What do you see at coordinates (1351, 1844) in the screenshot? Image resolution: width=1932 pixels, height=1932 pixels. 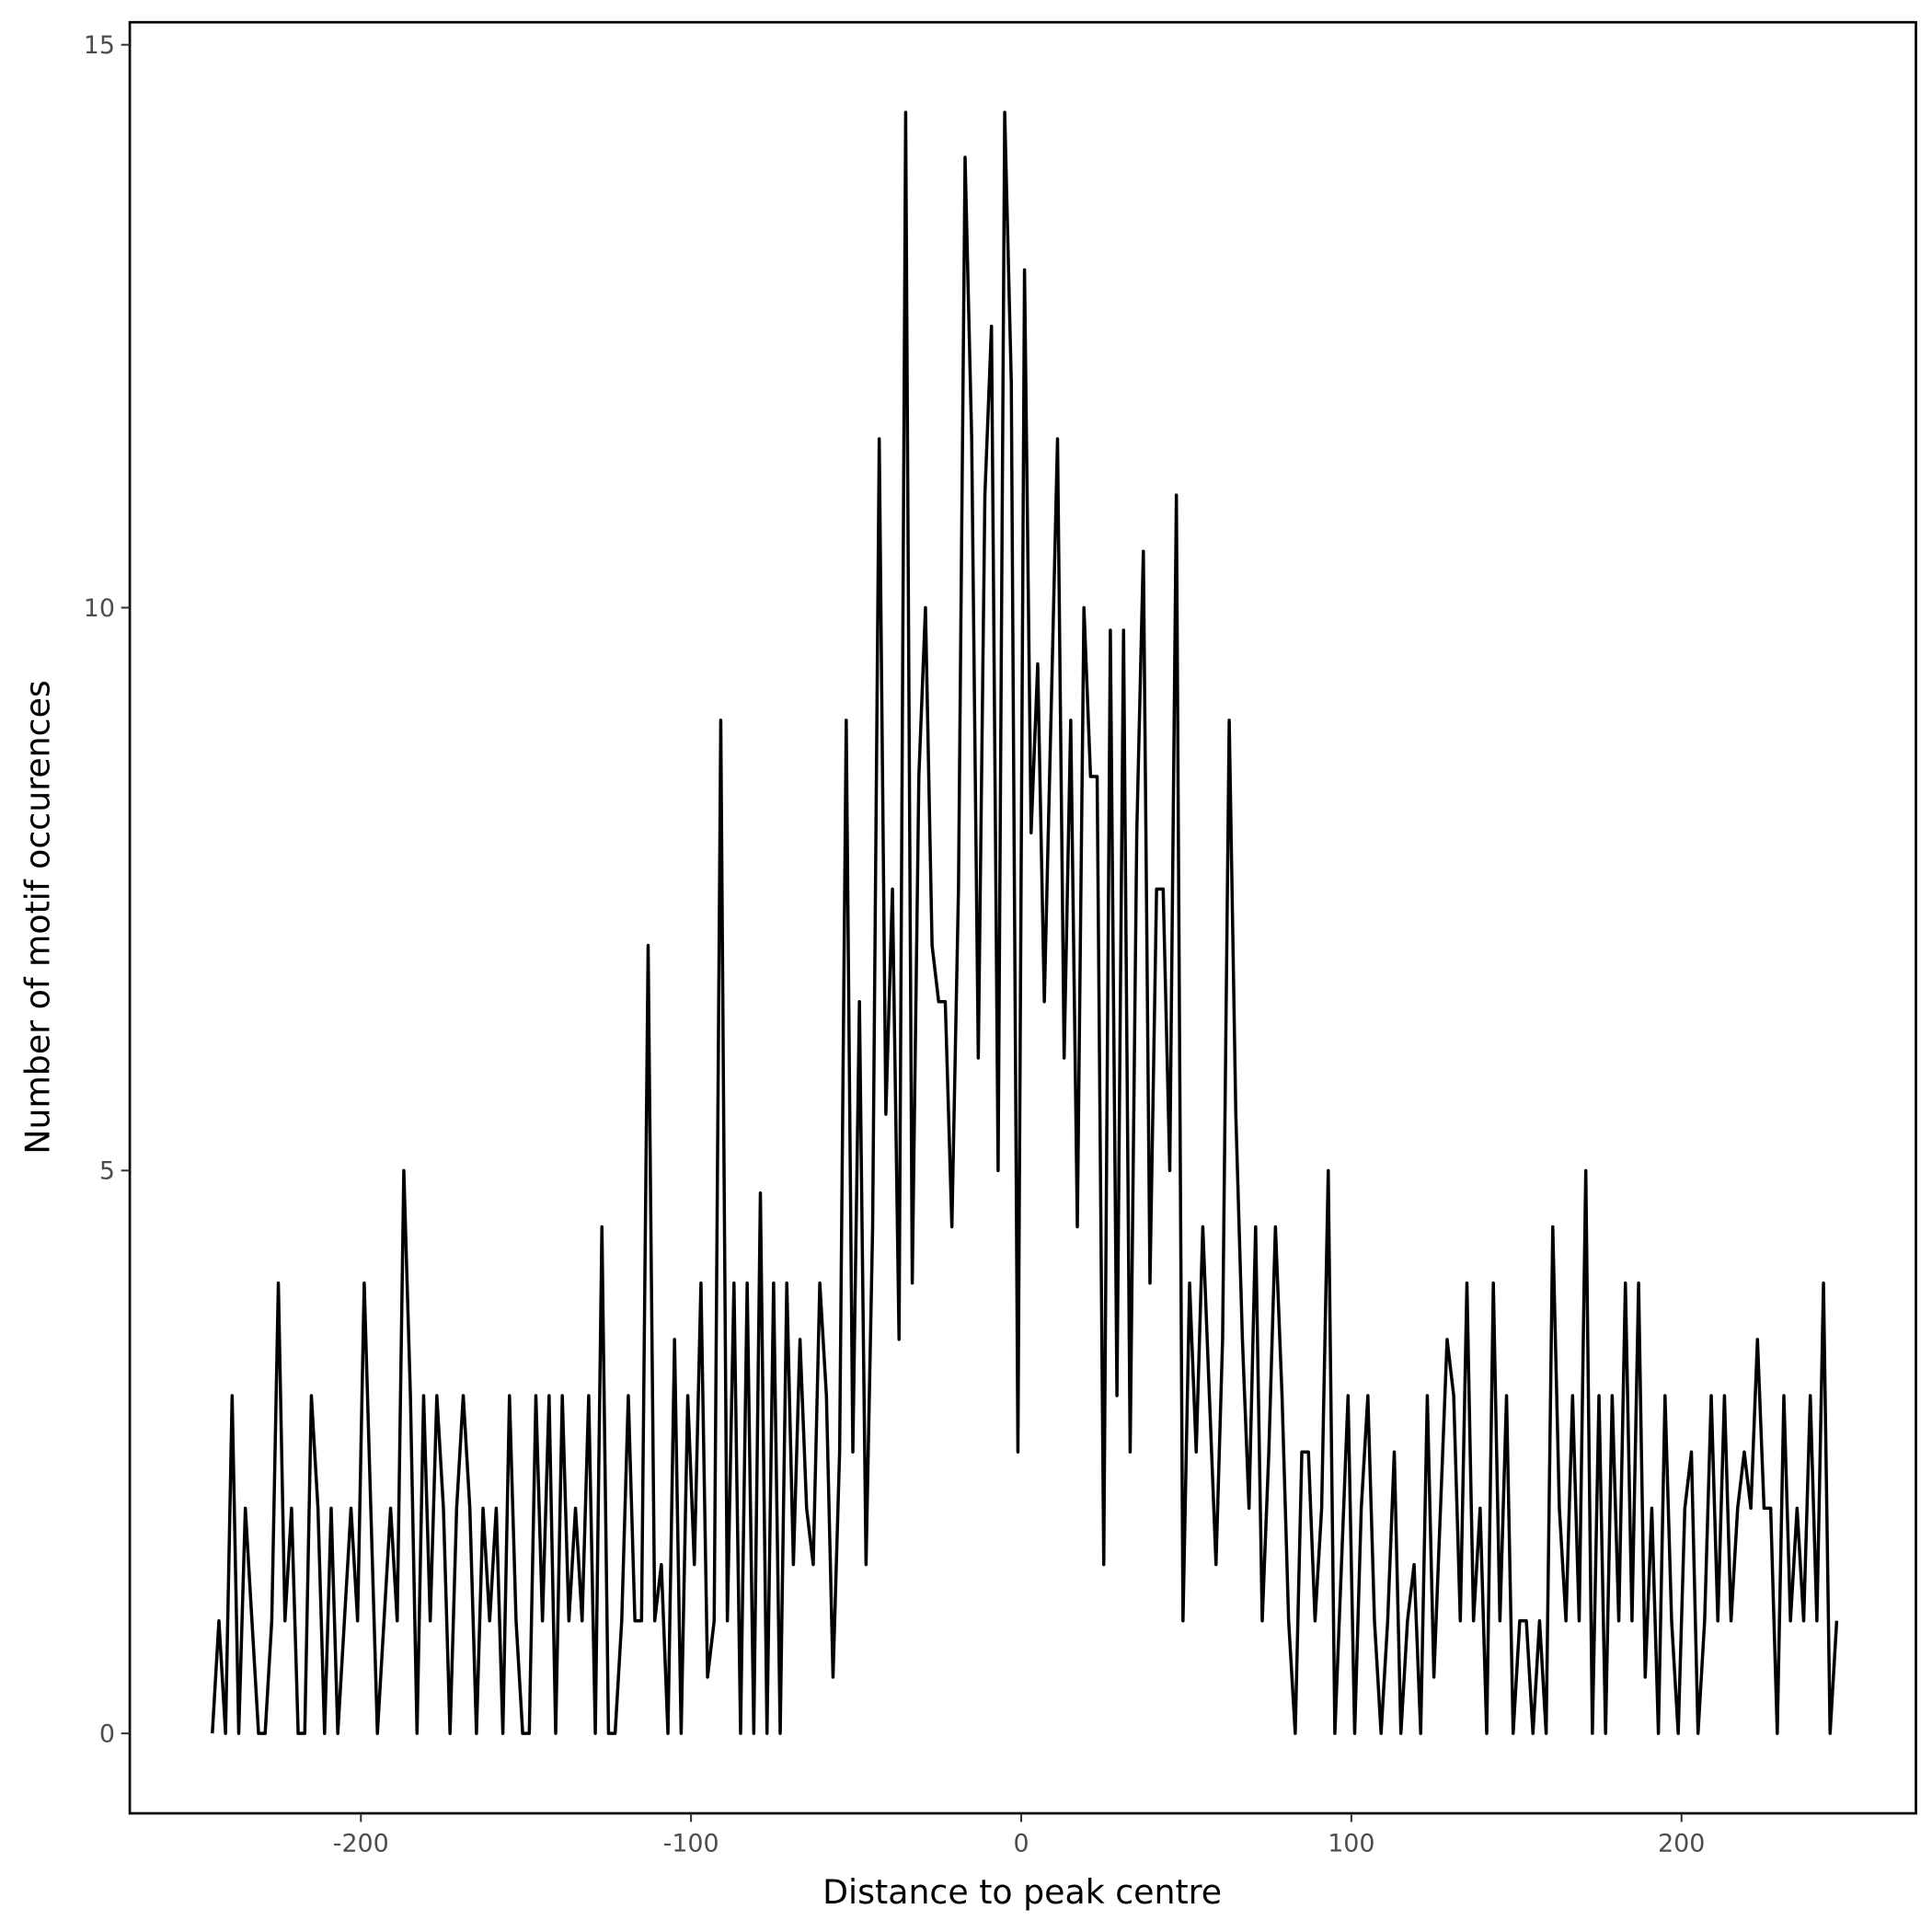 I see `x-tick-label: 100` at bounding box center [1351, 1844].